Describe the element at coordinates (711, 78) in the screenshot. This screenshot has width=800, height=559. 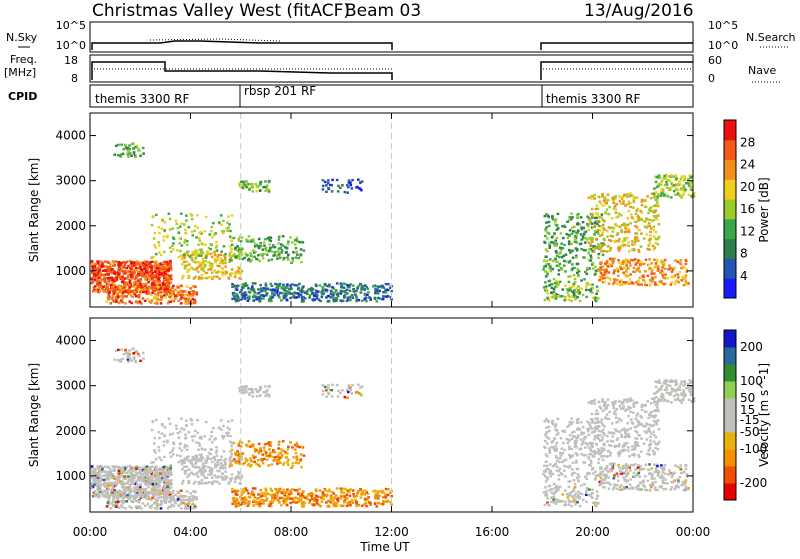
I see `nave-tick-bottom-right: 0` at that location.